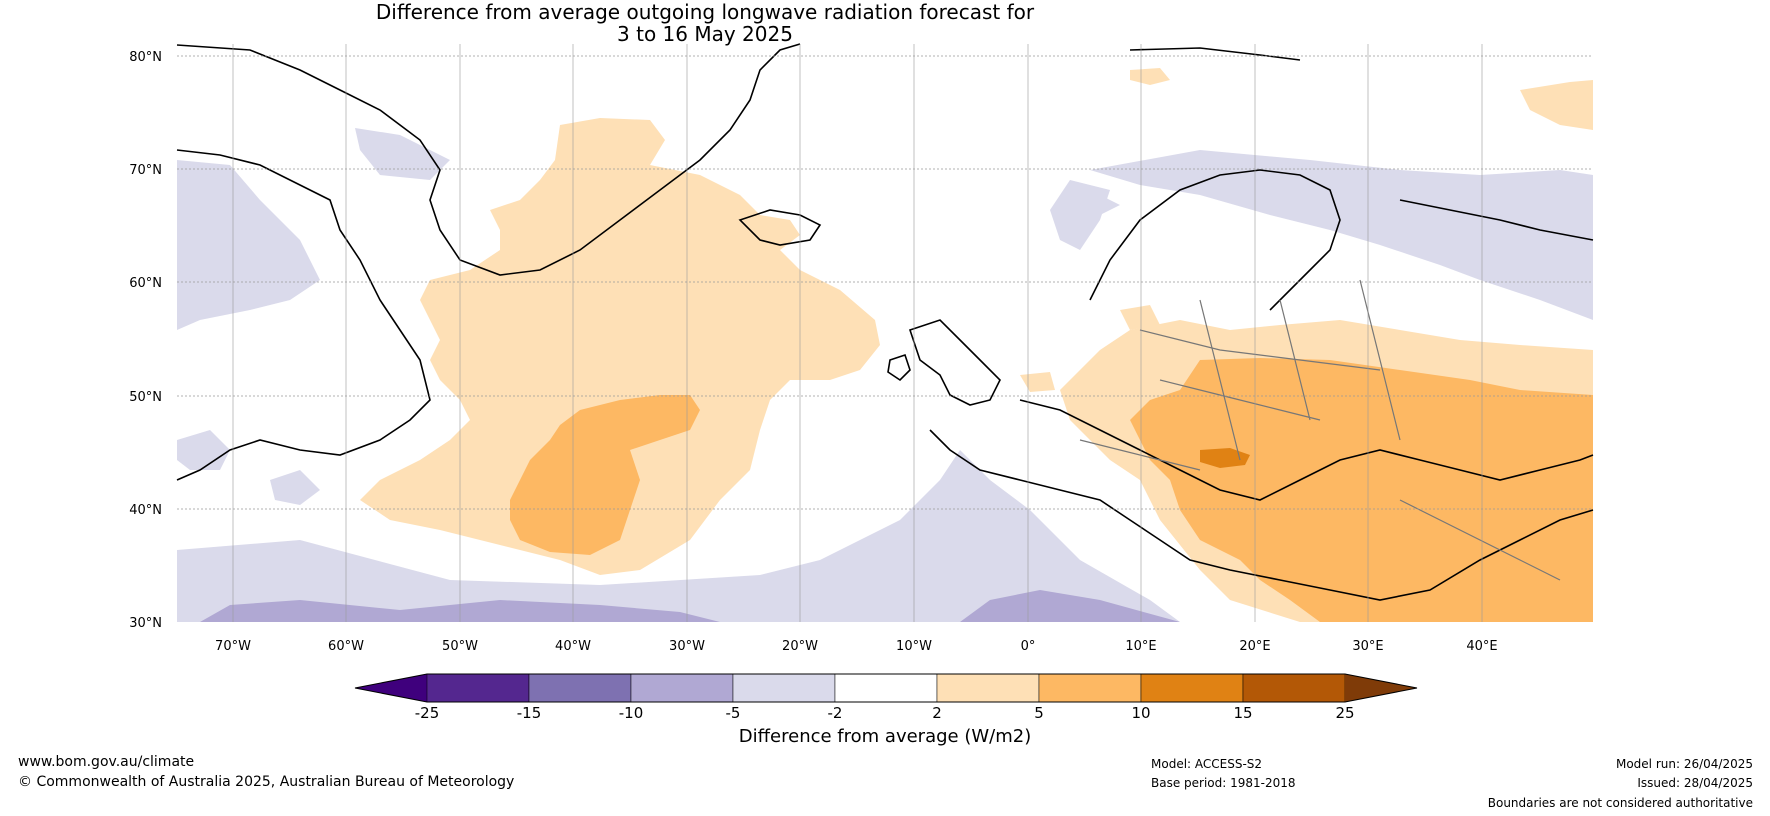 The image size is (1770, 816). What do you see at coordinates (1223, 783) in the screenshot?
I see `base-period-text: Base period: 1981-2018` at bounding box center [1223, 783].